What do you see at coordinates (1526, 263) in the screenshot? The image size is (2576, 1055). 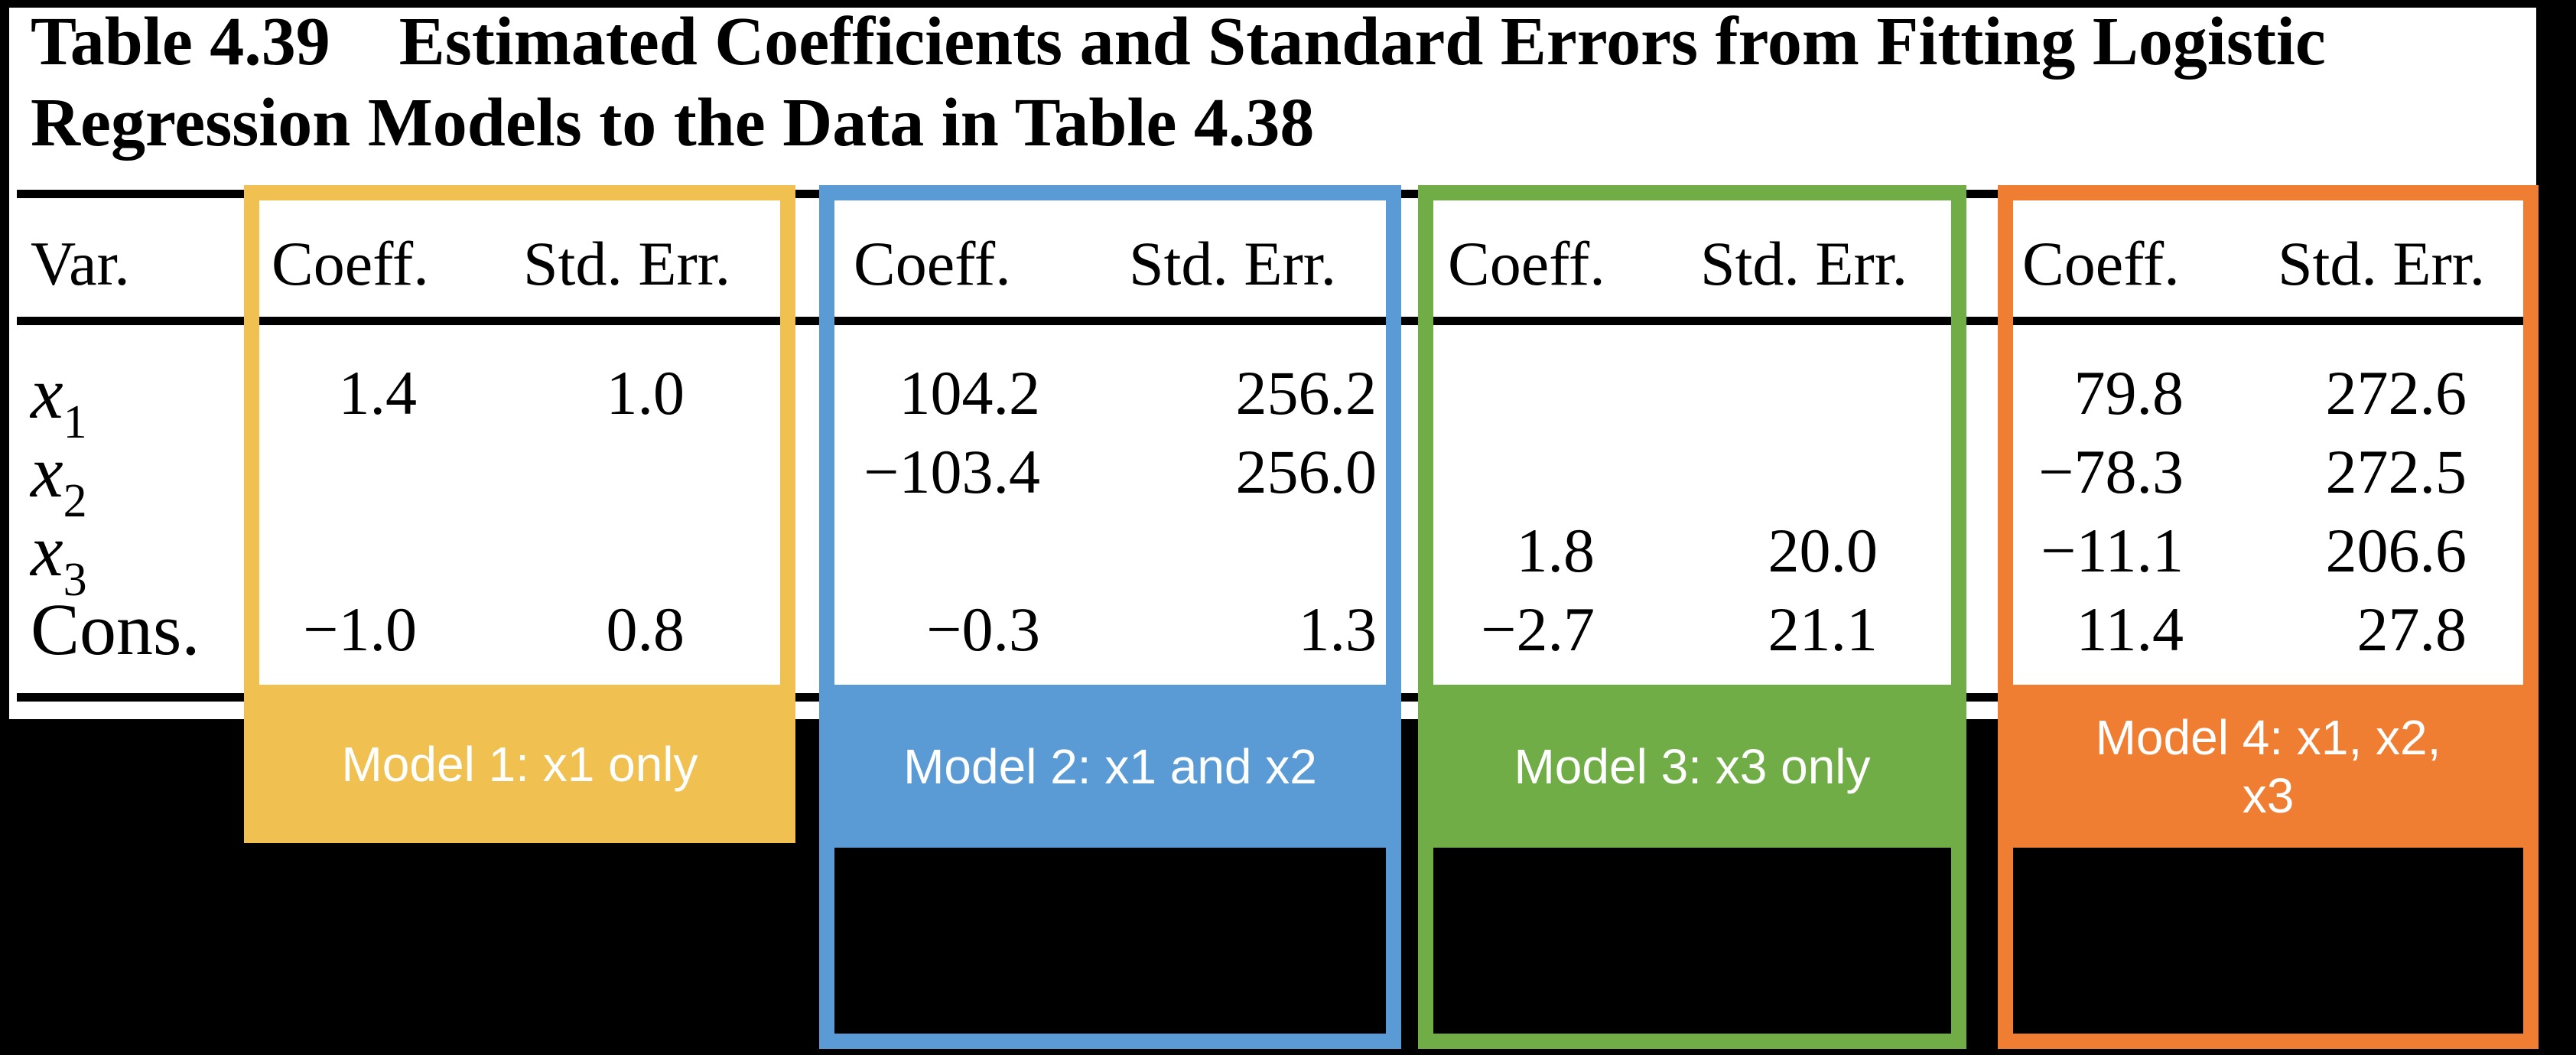 I see `model3-coeff-header: Coeff.` at bounding box center [1526, 263].